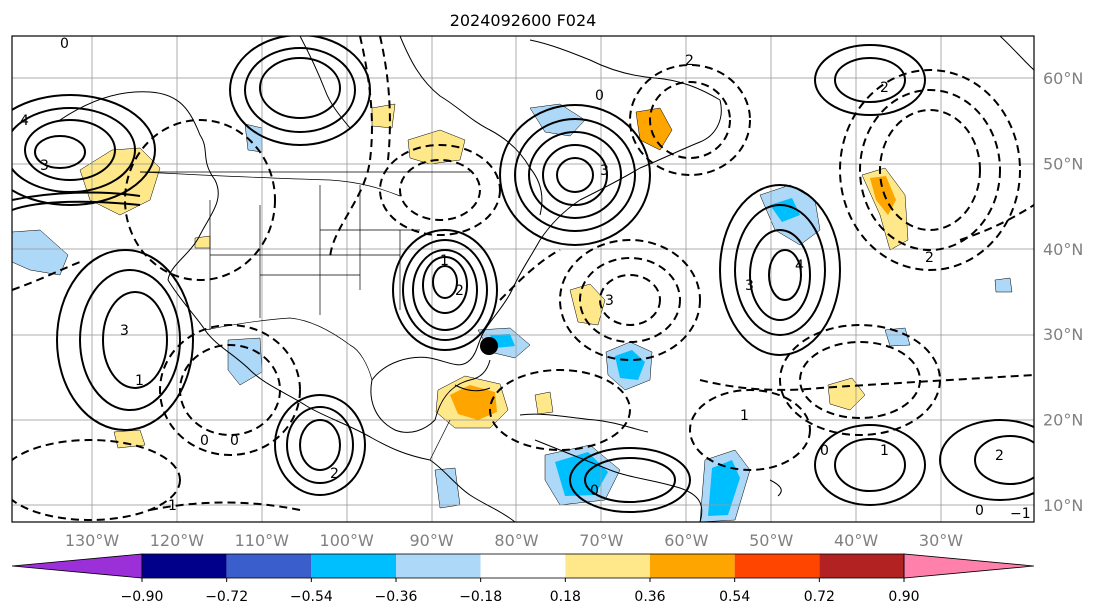  I want to click on contour-neg-ne-atl, so click(930, 170).